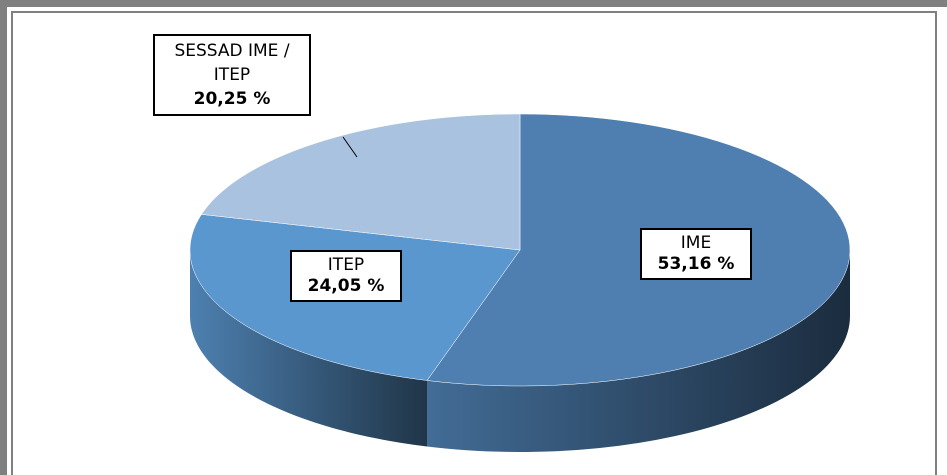 This screenshot has width=947, height=475. What do you see at coordinates (232, 99) in the screenshot?
I see `label-value: 20,25 %` at bounding box center [232, 99].